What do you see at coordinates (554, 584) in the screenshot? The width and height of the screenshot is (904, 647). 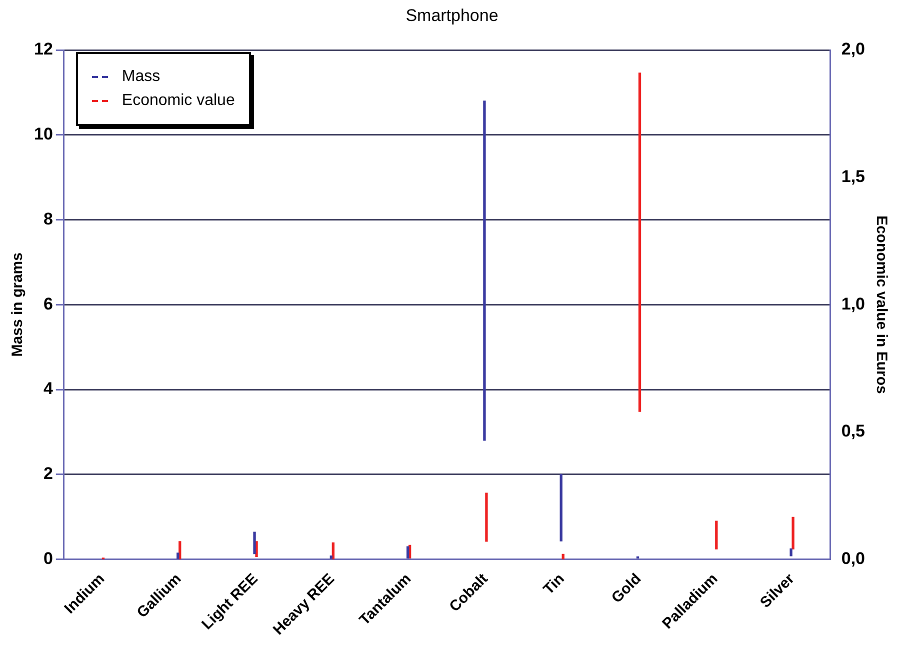 I see `x-tick-label: Tin` at bounding box center [554, 584].